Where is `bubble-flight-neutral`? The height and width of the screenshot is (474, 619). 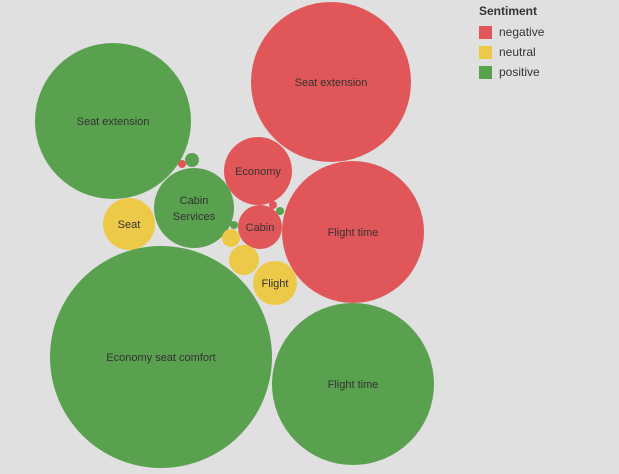 bubble-flight-neutral is located at coordinates (275, 283).